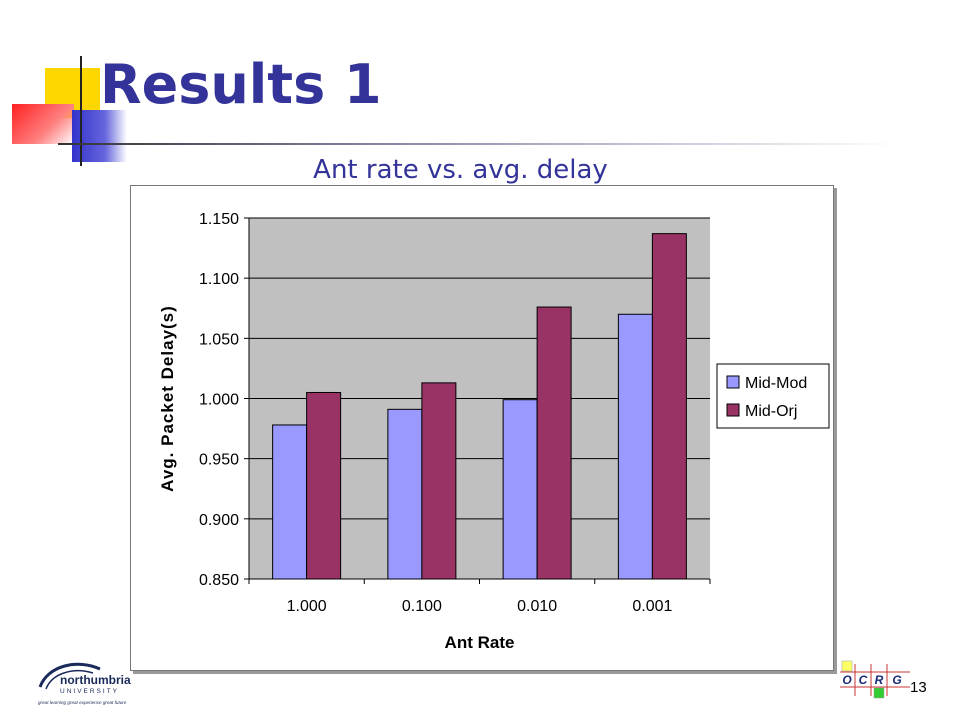 Image resolution: width=960 pixels, height=720 pixels. What do you see at coordinates (219, 580) in the screenshot?
I see `y-tick-label: 0.850` at bounding box center [219, 580].